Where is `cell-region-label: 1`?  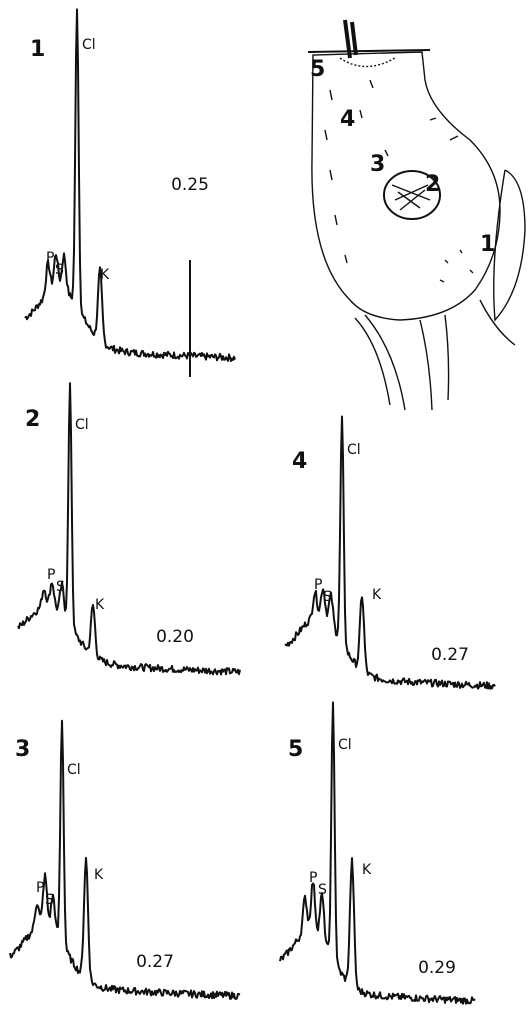 cell-region-label: 1 is located at coordinates (487, 244).